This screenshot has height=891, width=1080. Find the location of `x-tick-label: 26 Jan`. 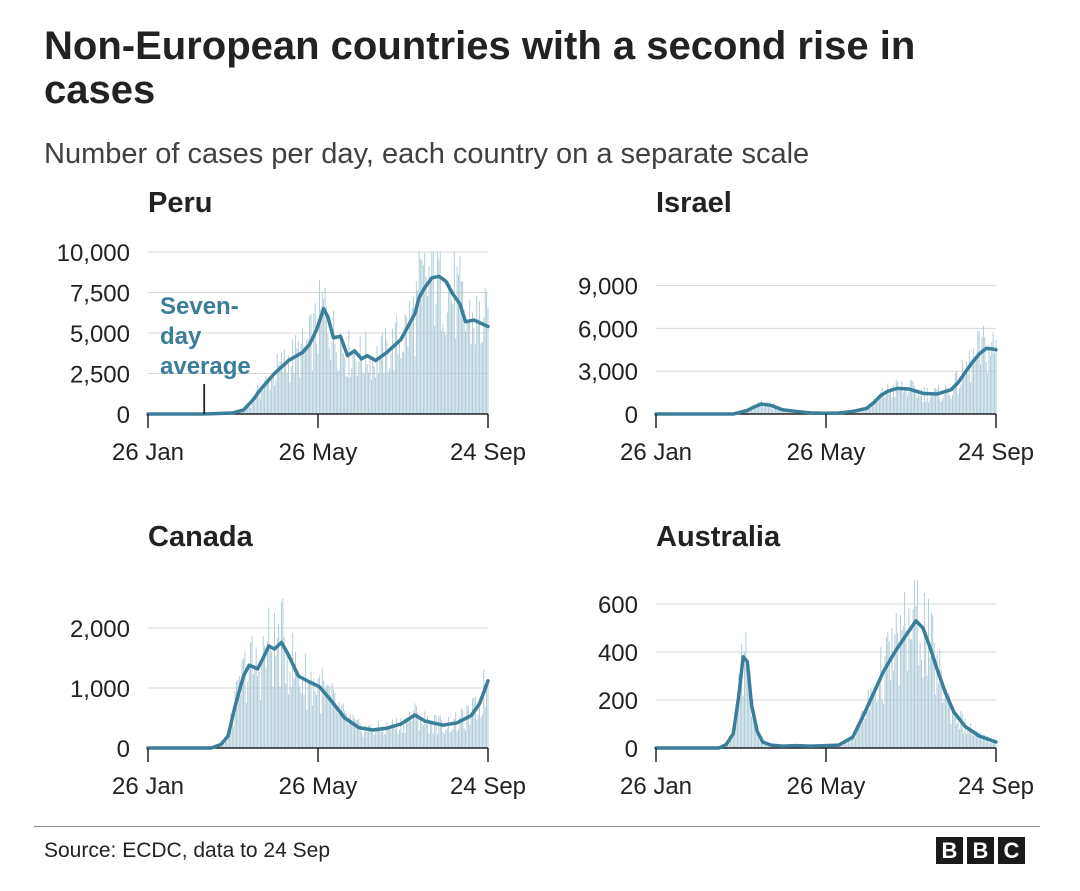

x-tick-label: 26 Jan is located at coordinates (148, 452).